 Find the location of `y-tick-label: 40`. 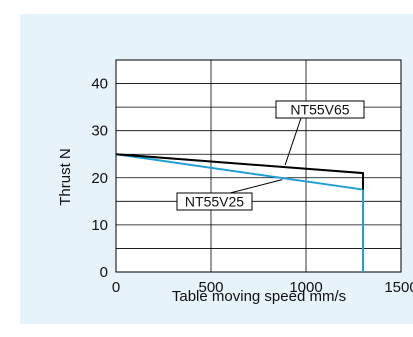

y-tick-label: 40 is located at coordinates (99, 84).